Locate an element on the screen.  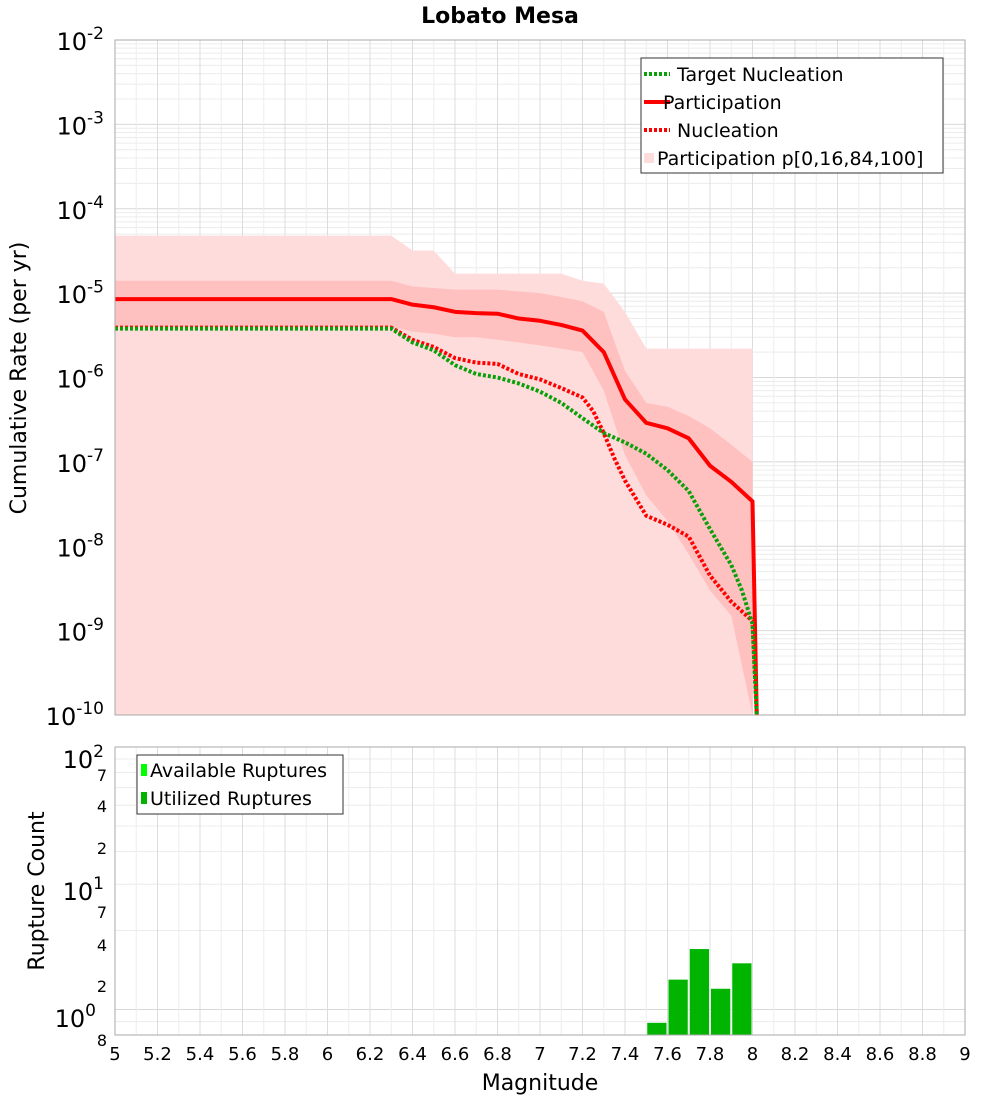
legend-item-nucleation: Nucleation is located at coordinates (728, 131).